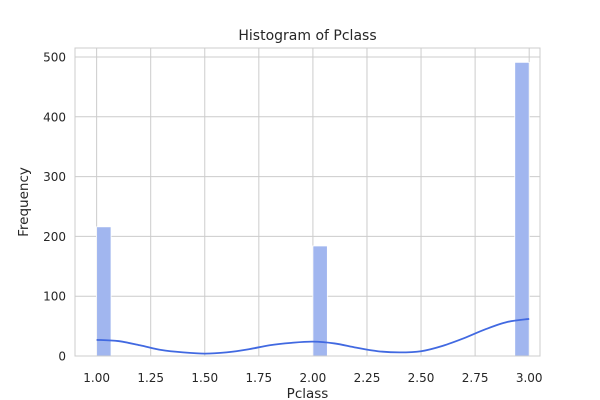 The width and height of the screenshot is (600, 400). I want to click on y-tick-label: 500, so click(54, 57).